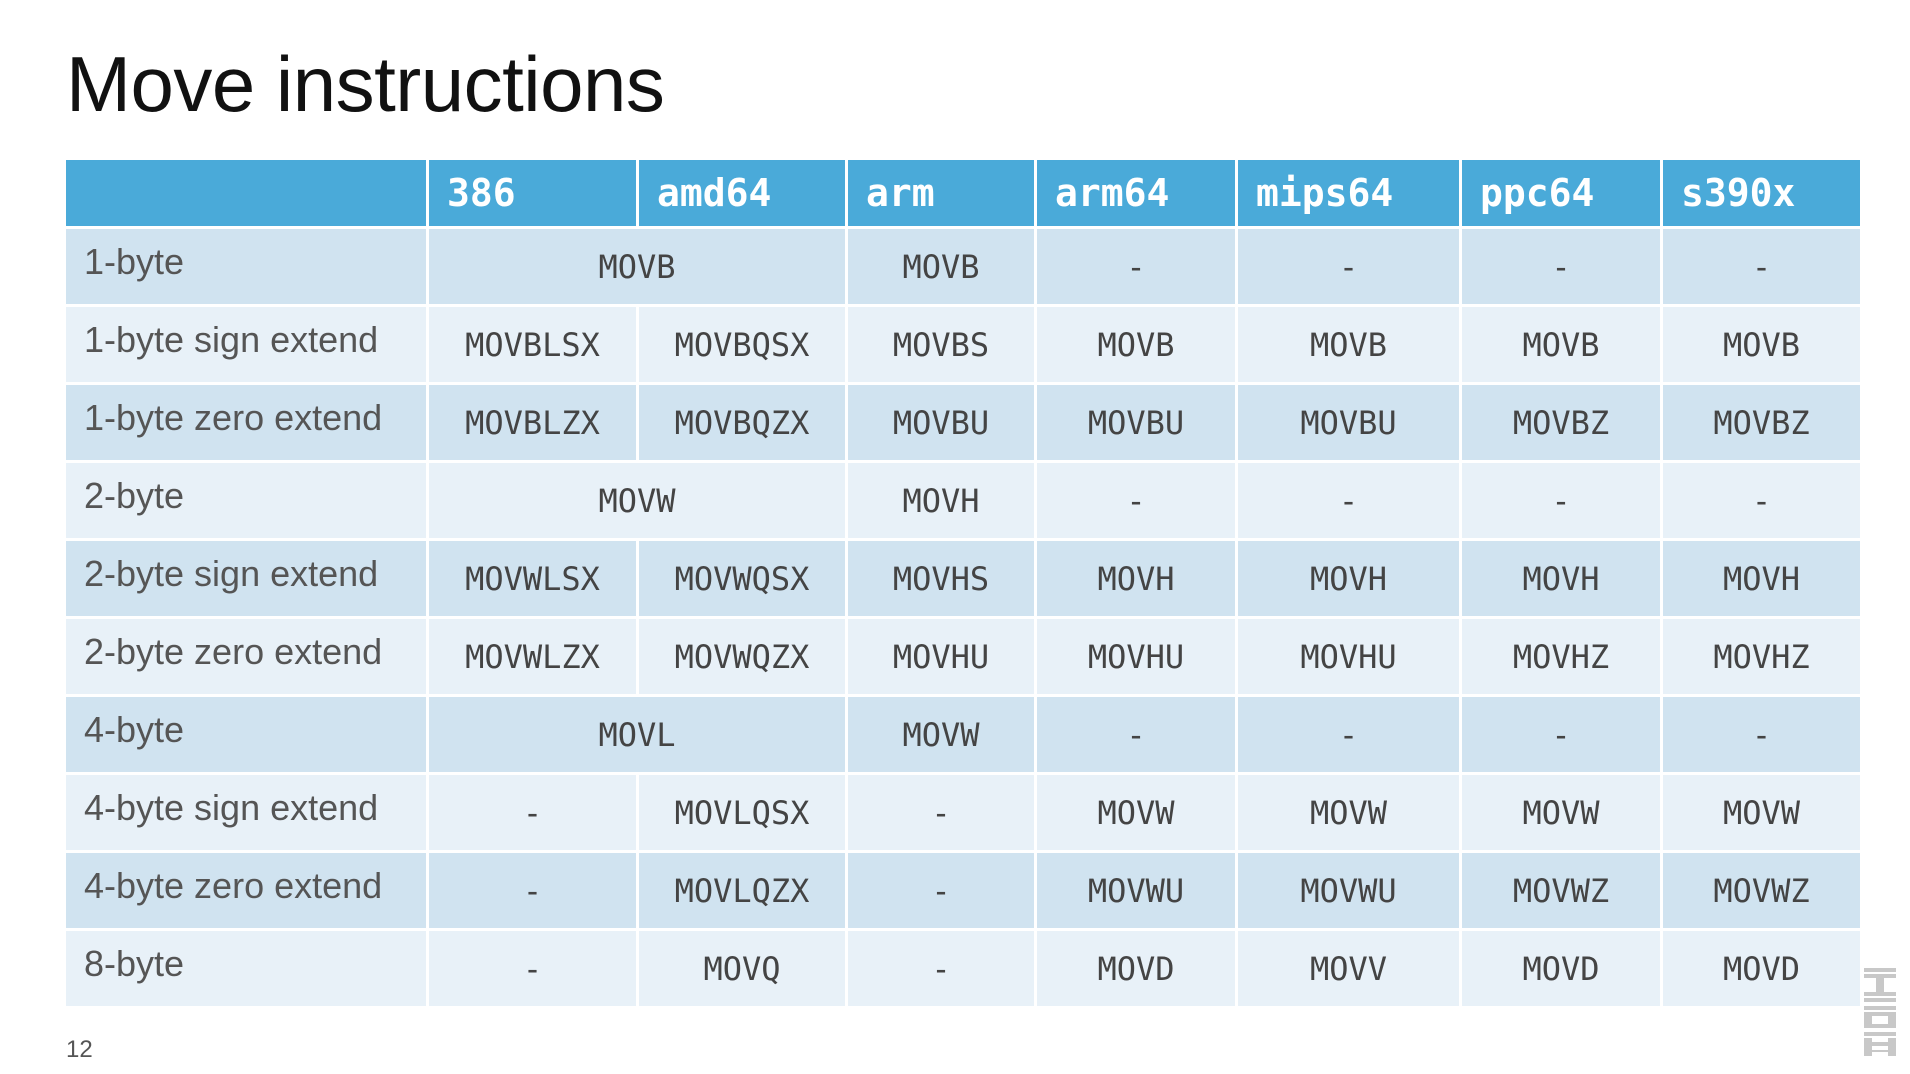 This screenshot has width=1910, height=1074. I want to click on row-label: 8-byte, so click(246, 968).